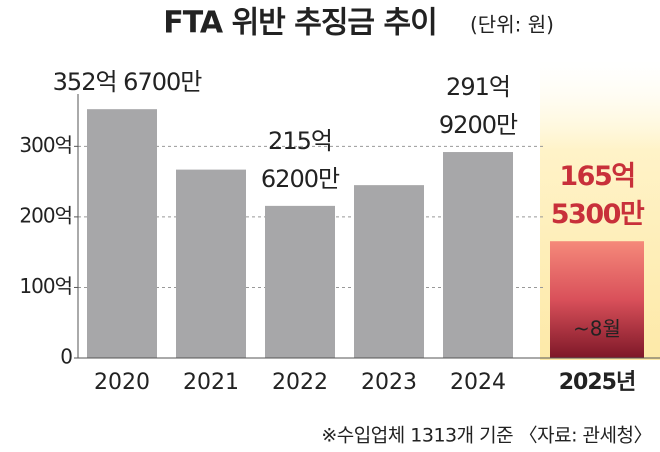 Image resolution: width=660 pixels, height=452 pixels. I want to click on note: ※수입업체 1313개 기준 〈자료: 관세청〉, so click(486, 436).